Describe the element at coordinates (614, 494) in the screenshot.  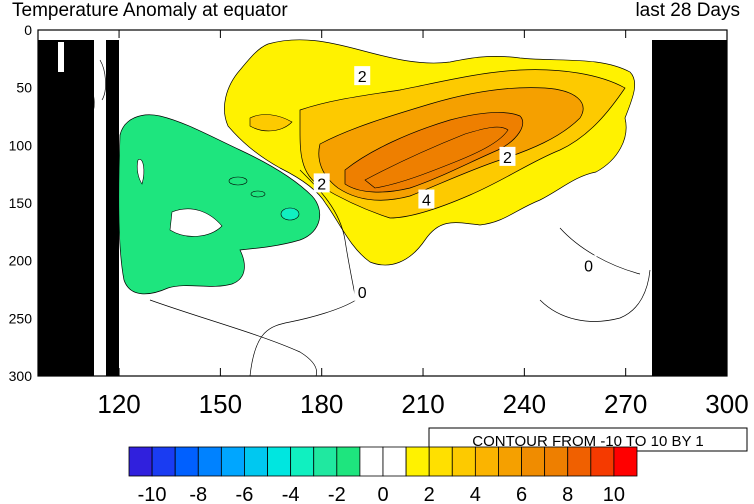
I see `colorbar-label: 10` at that location.